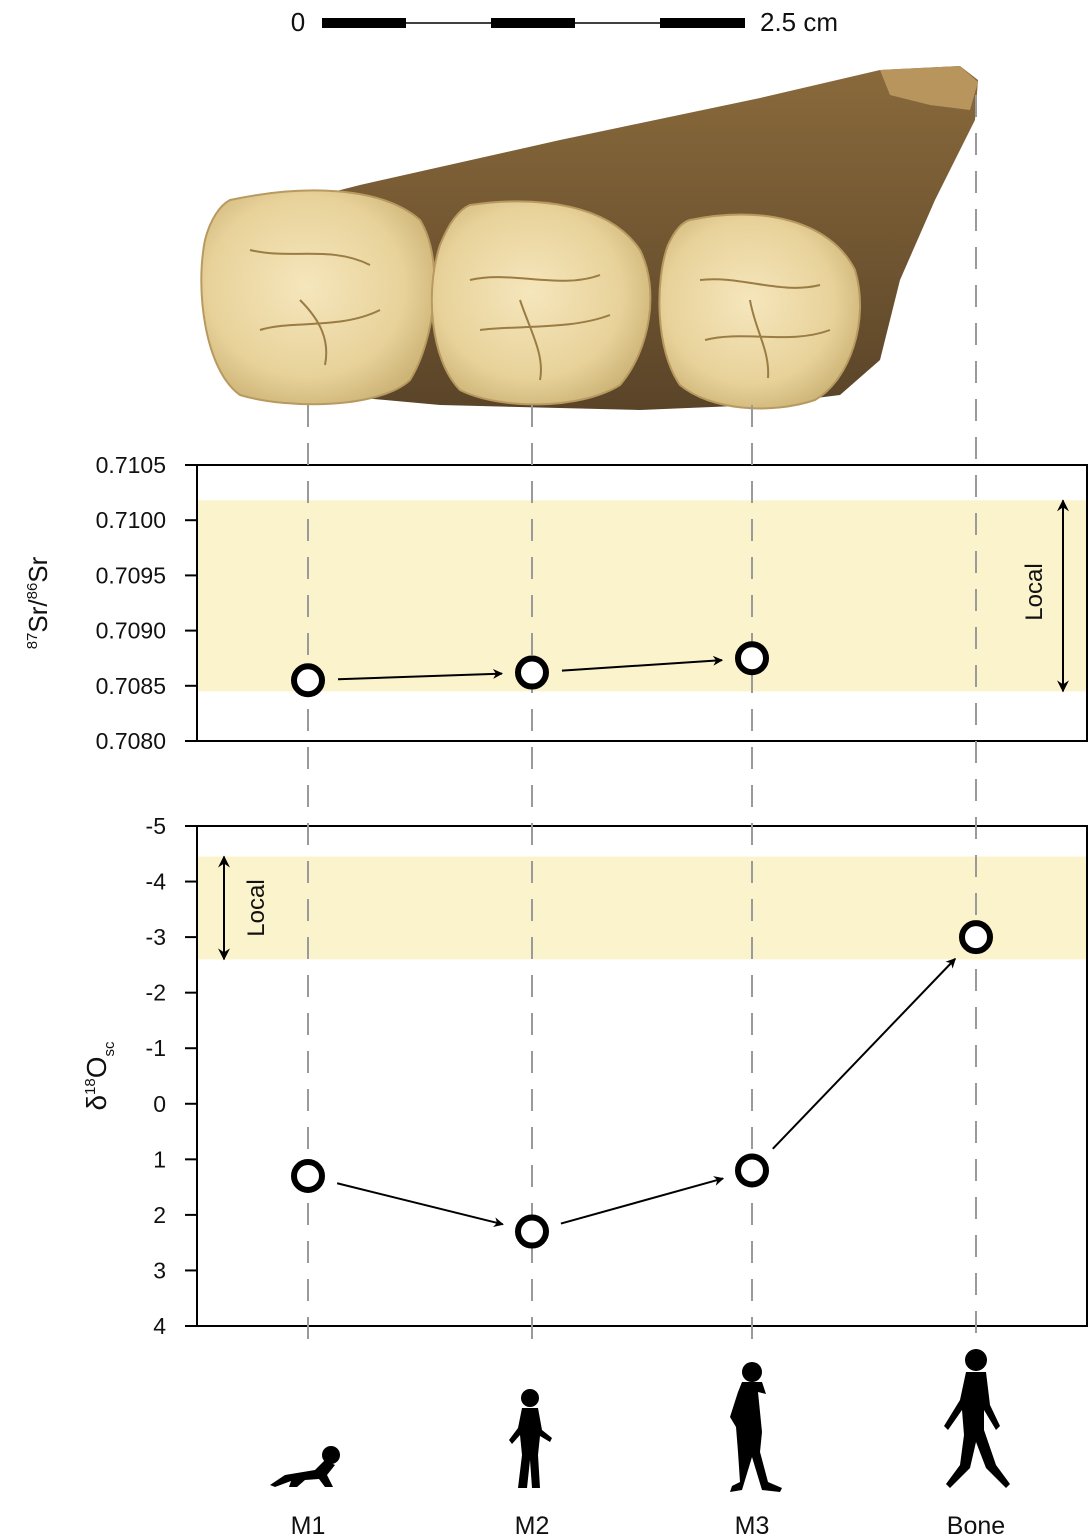  I want to click on y-tick-label: 1, so click(159, 1159).